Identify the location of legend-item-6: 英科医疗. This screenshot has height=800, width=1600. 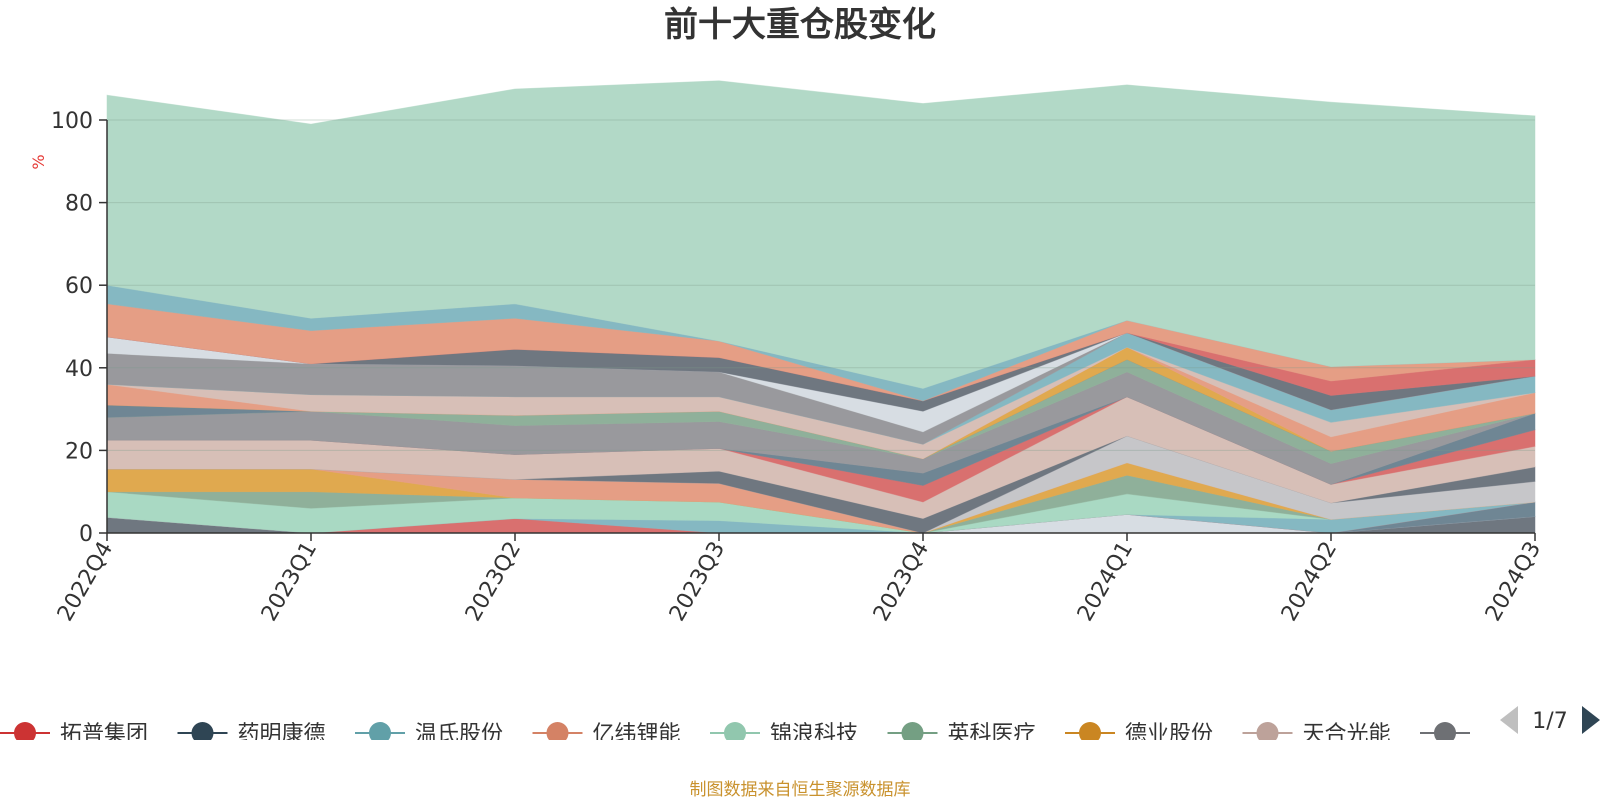
(961, 734).